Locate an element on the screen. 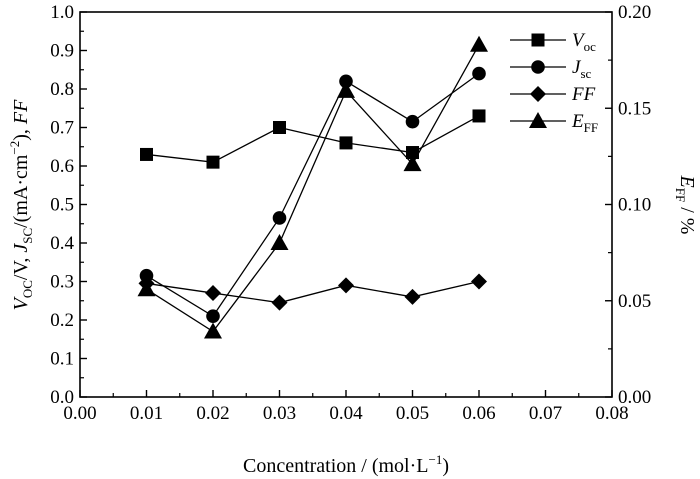 The width and height of the screenshot is (700, 479). legend-item-jsc-marker is located at coordinates (538, 67).